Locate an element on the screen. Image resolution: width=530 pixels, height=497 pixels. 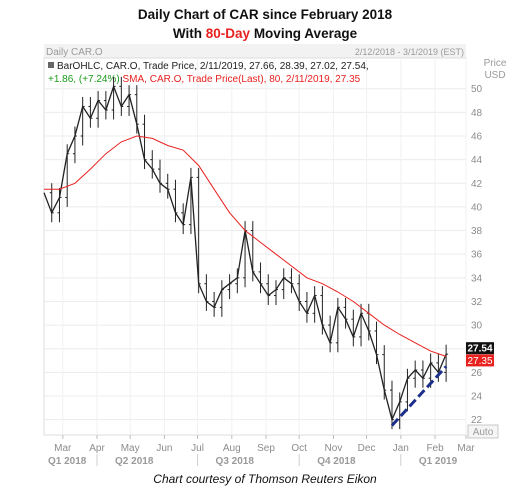
last-price-box is located at coordinates (480, 348).